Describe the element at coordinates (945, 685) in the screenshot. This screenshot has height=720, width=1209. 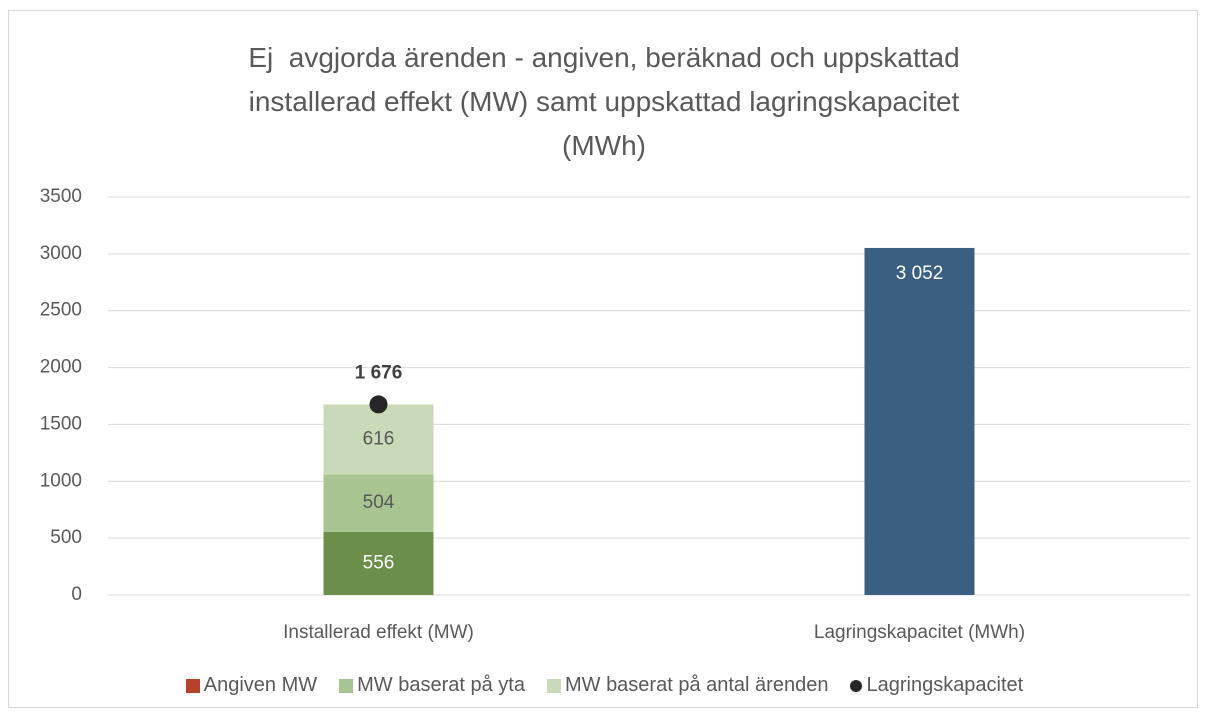
I see `legend-label: Lagringskapacitet` at that location.